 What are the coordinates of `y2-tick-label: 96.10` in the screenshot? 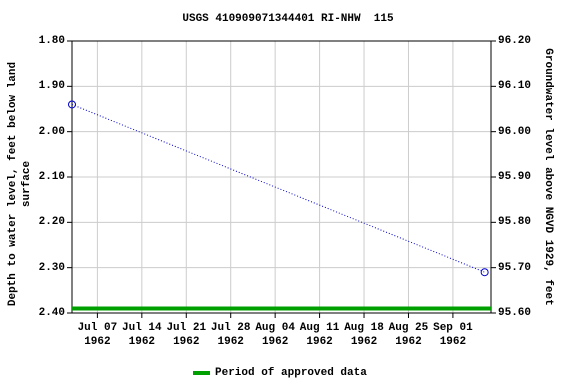 It's located at (515, 86).